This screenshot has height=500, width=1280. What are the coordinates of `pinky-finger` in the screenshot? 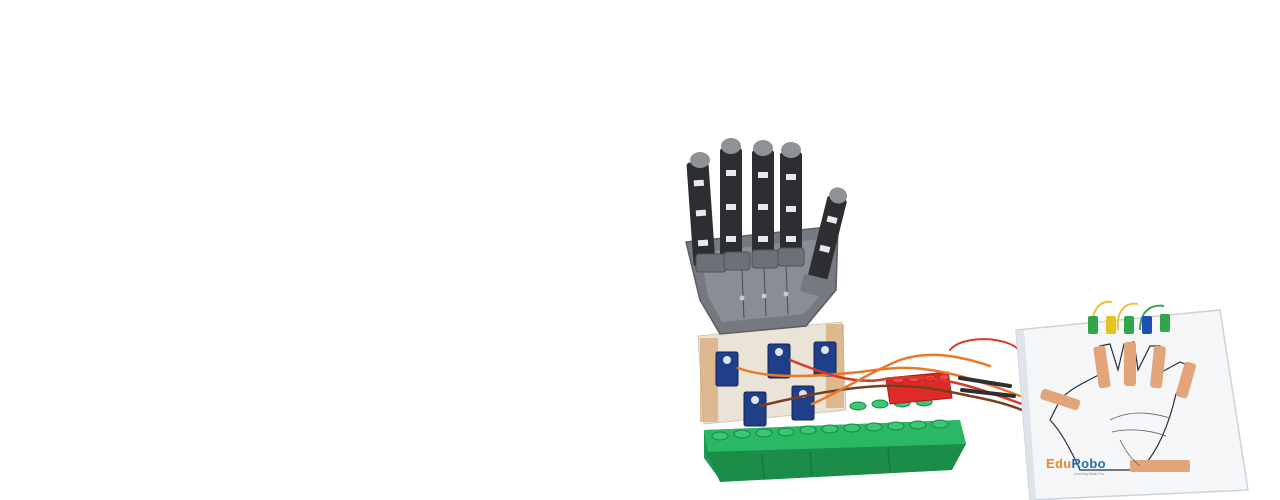 It's located at (791, 202).